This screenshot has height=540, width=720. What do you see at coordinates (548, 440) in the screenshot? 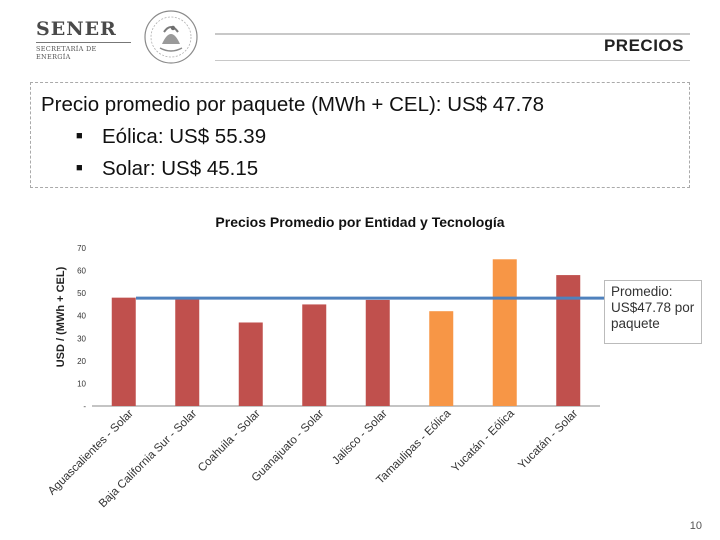
I see `x-tick-label: Yucatán - Solar` at bounding box center [548, 440].